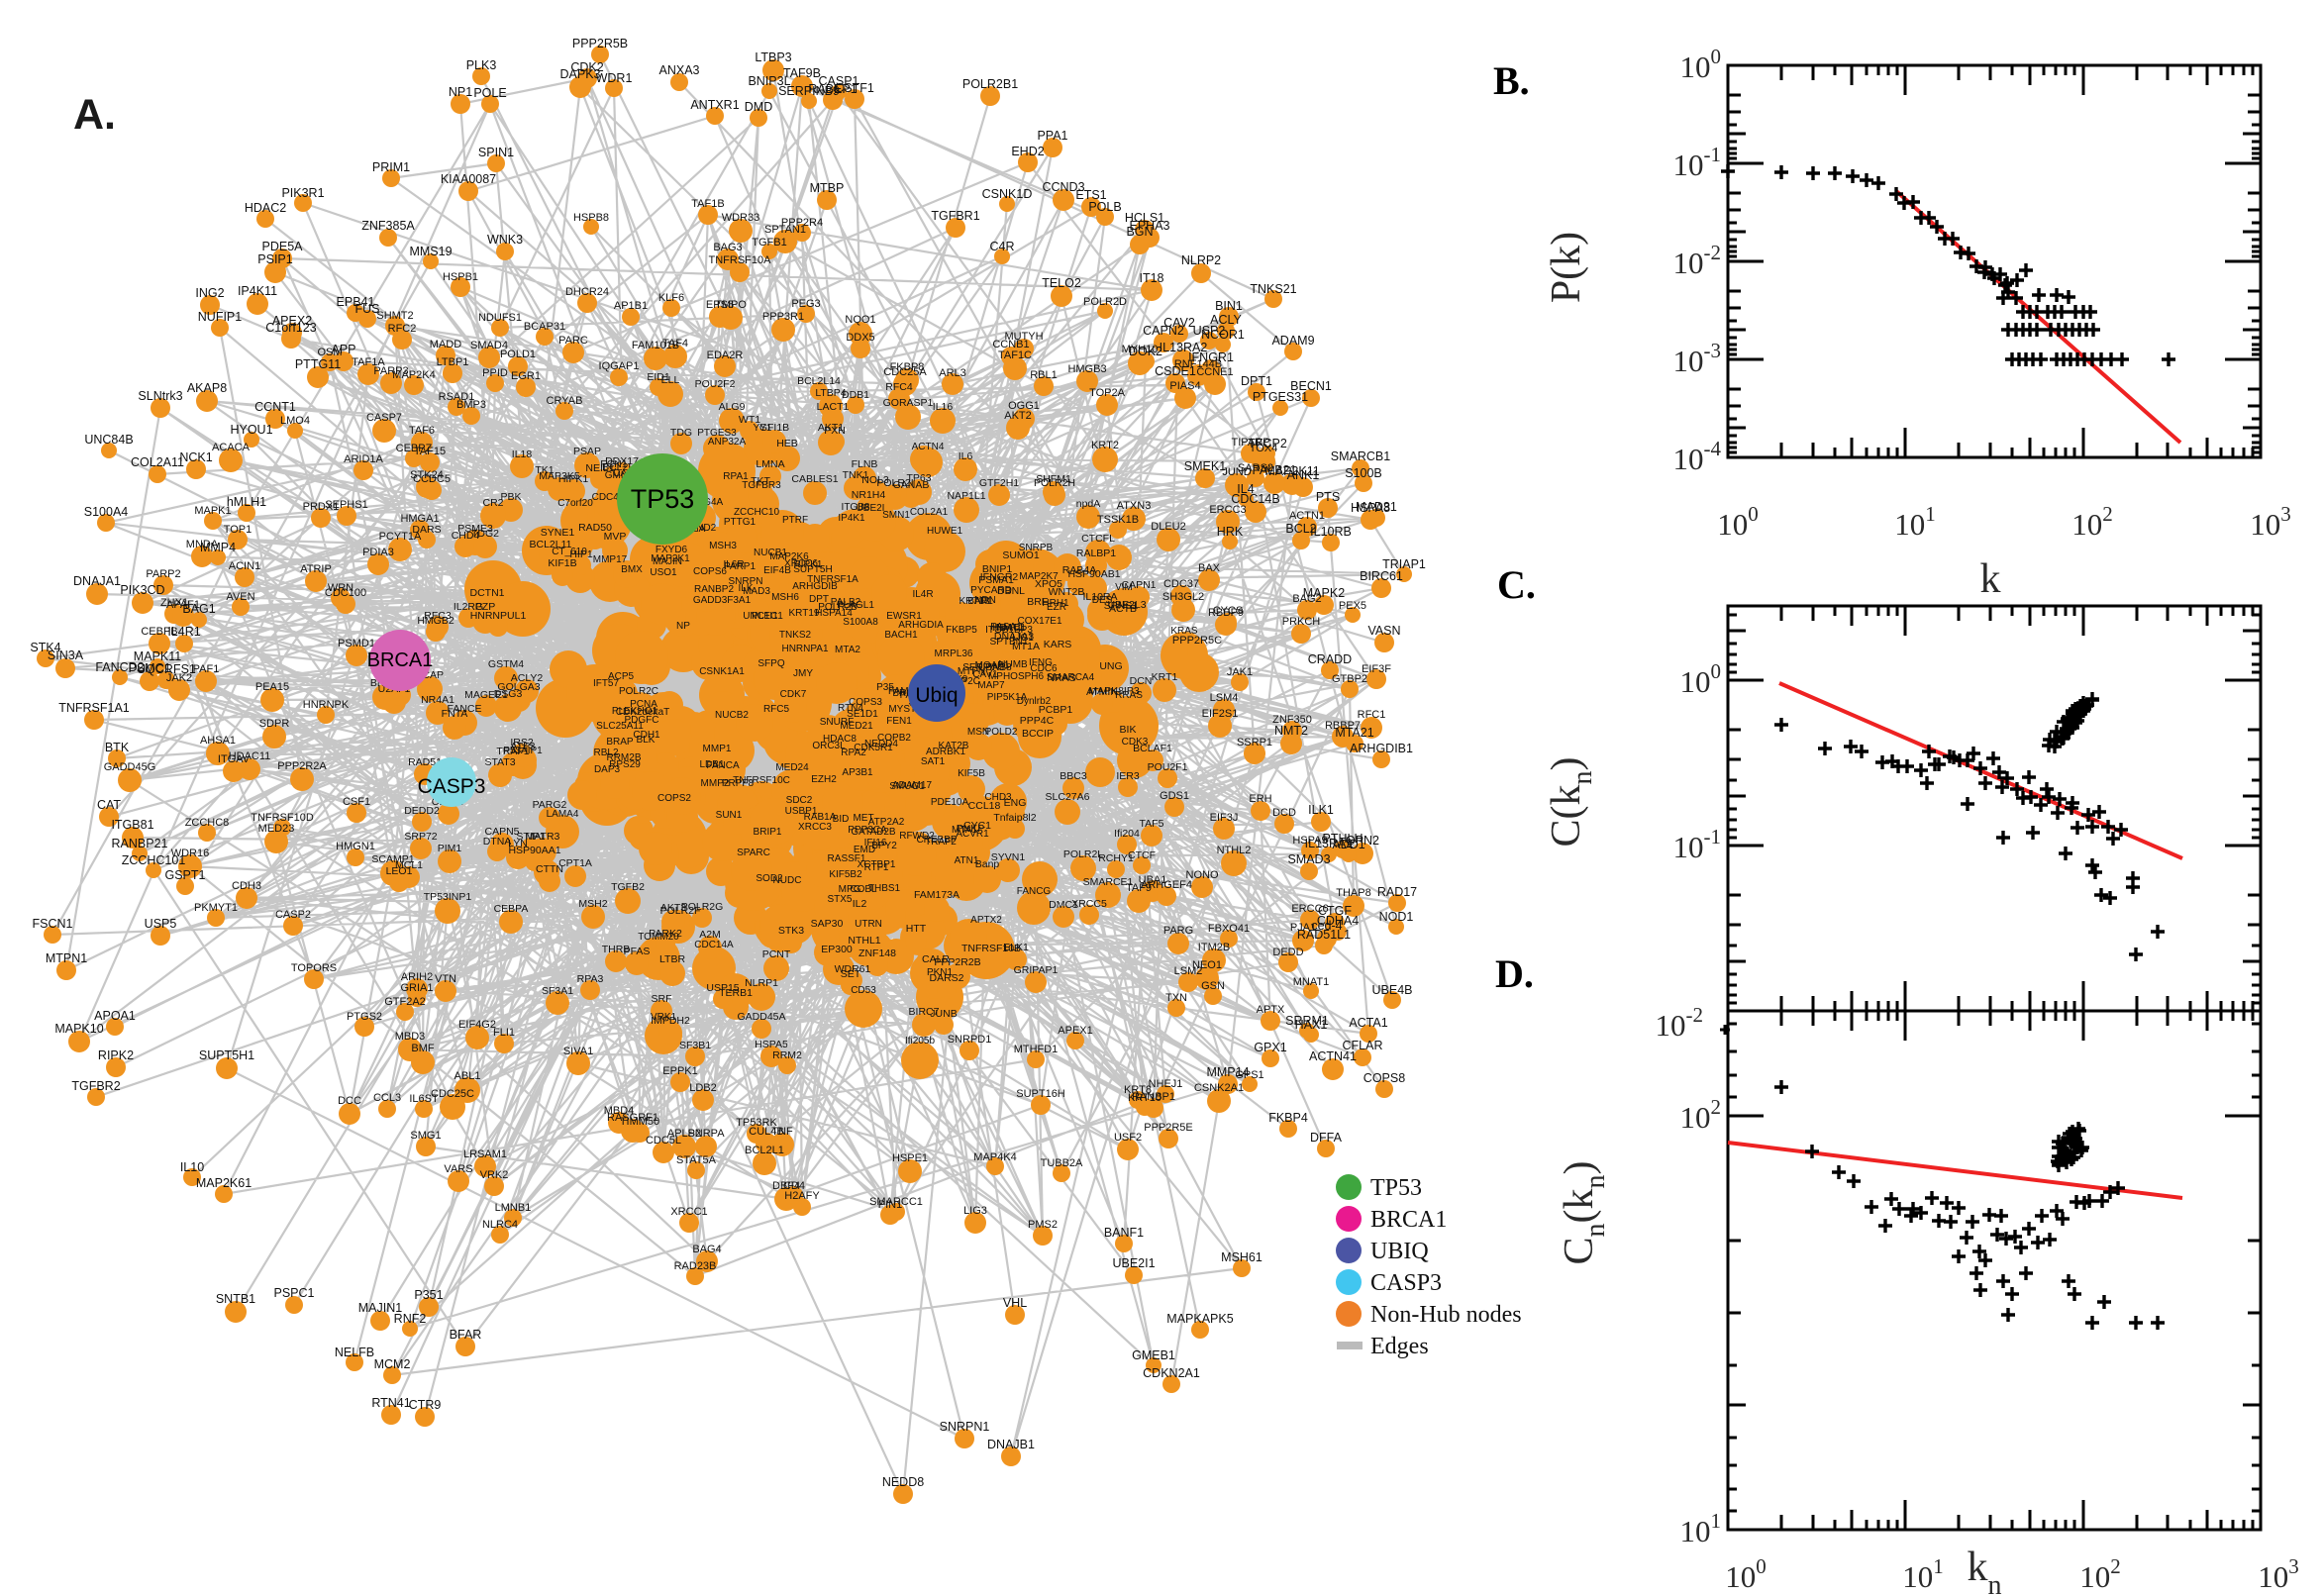 The height and width of the screenshot is (1596, 2323). What do you see at coordinates (522, 454) in the screenshot?
I see `svg-text: IL18` at bounding box center [522, 454].